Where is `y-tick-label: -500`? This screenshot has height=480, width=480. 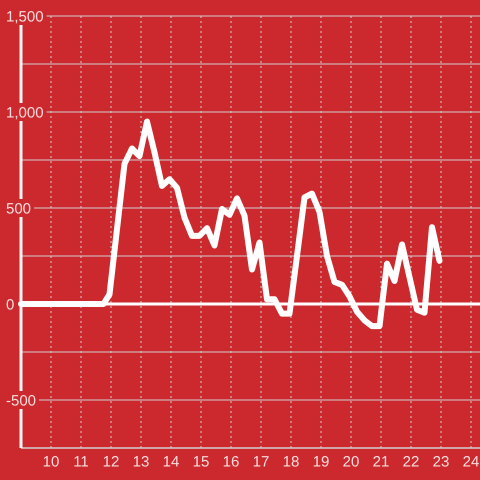
y-tick-label: -500 is located at coordinates (21, 401).